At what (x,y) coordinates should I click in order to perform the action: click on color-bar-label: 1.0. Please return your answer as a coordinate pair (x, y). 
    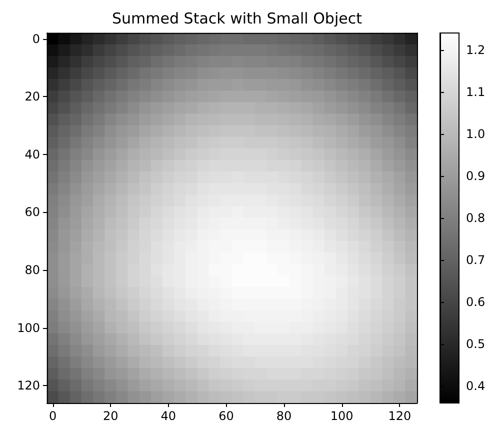
    Looking at the image, I should click on (476, 133).